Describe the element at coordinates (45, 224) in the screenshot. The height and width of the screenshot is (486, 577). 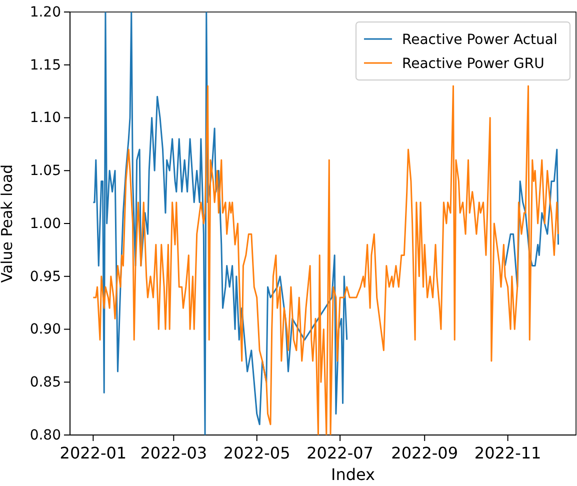
I see `y-tick-label: 1.00` at that location.